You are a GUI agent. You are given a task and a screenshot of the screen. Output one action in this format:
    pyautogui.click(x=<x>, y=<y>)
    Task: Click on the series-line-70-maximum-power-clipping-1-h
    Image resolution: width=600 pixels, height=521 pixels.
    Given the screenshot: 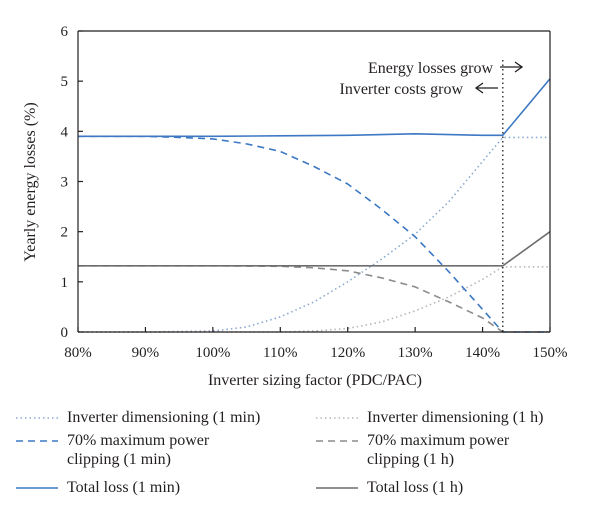 What is the action you would take?
    pyautogui.click(x=314, y=298)
    